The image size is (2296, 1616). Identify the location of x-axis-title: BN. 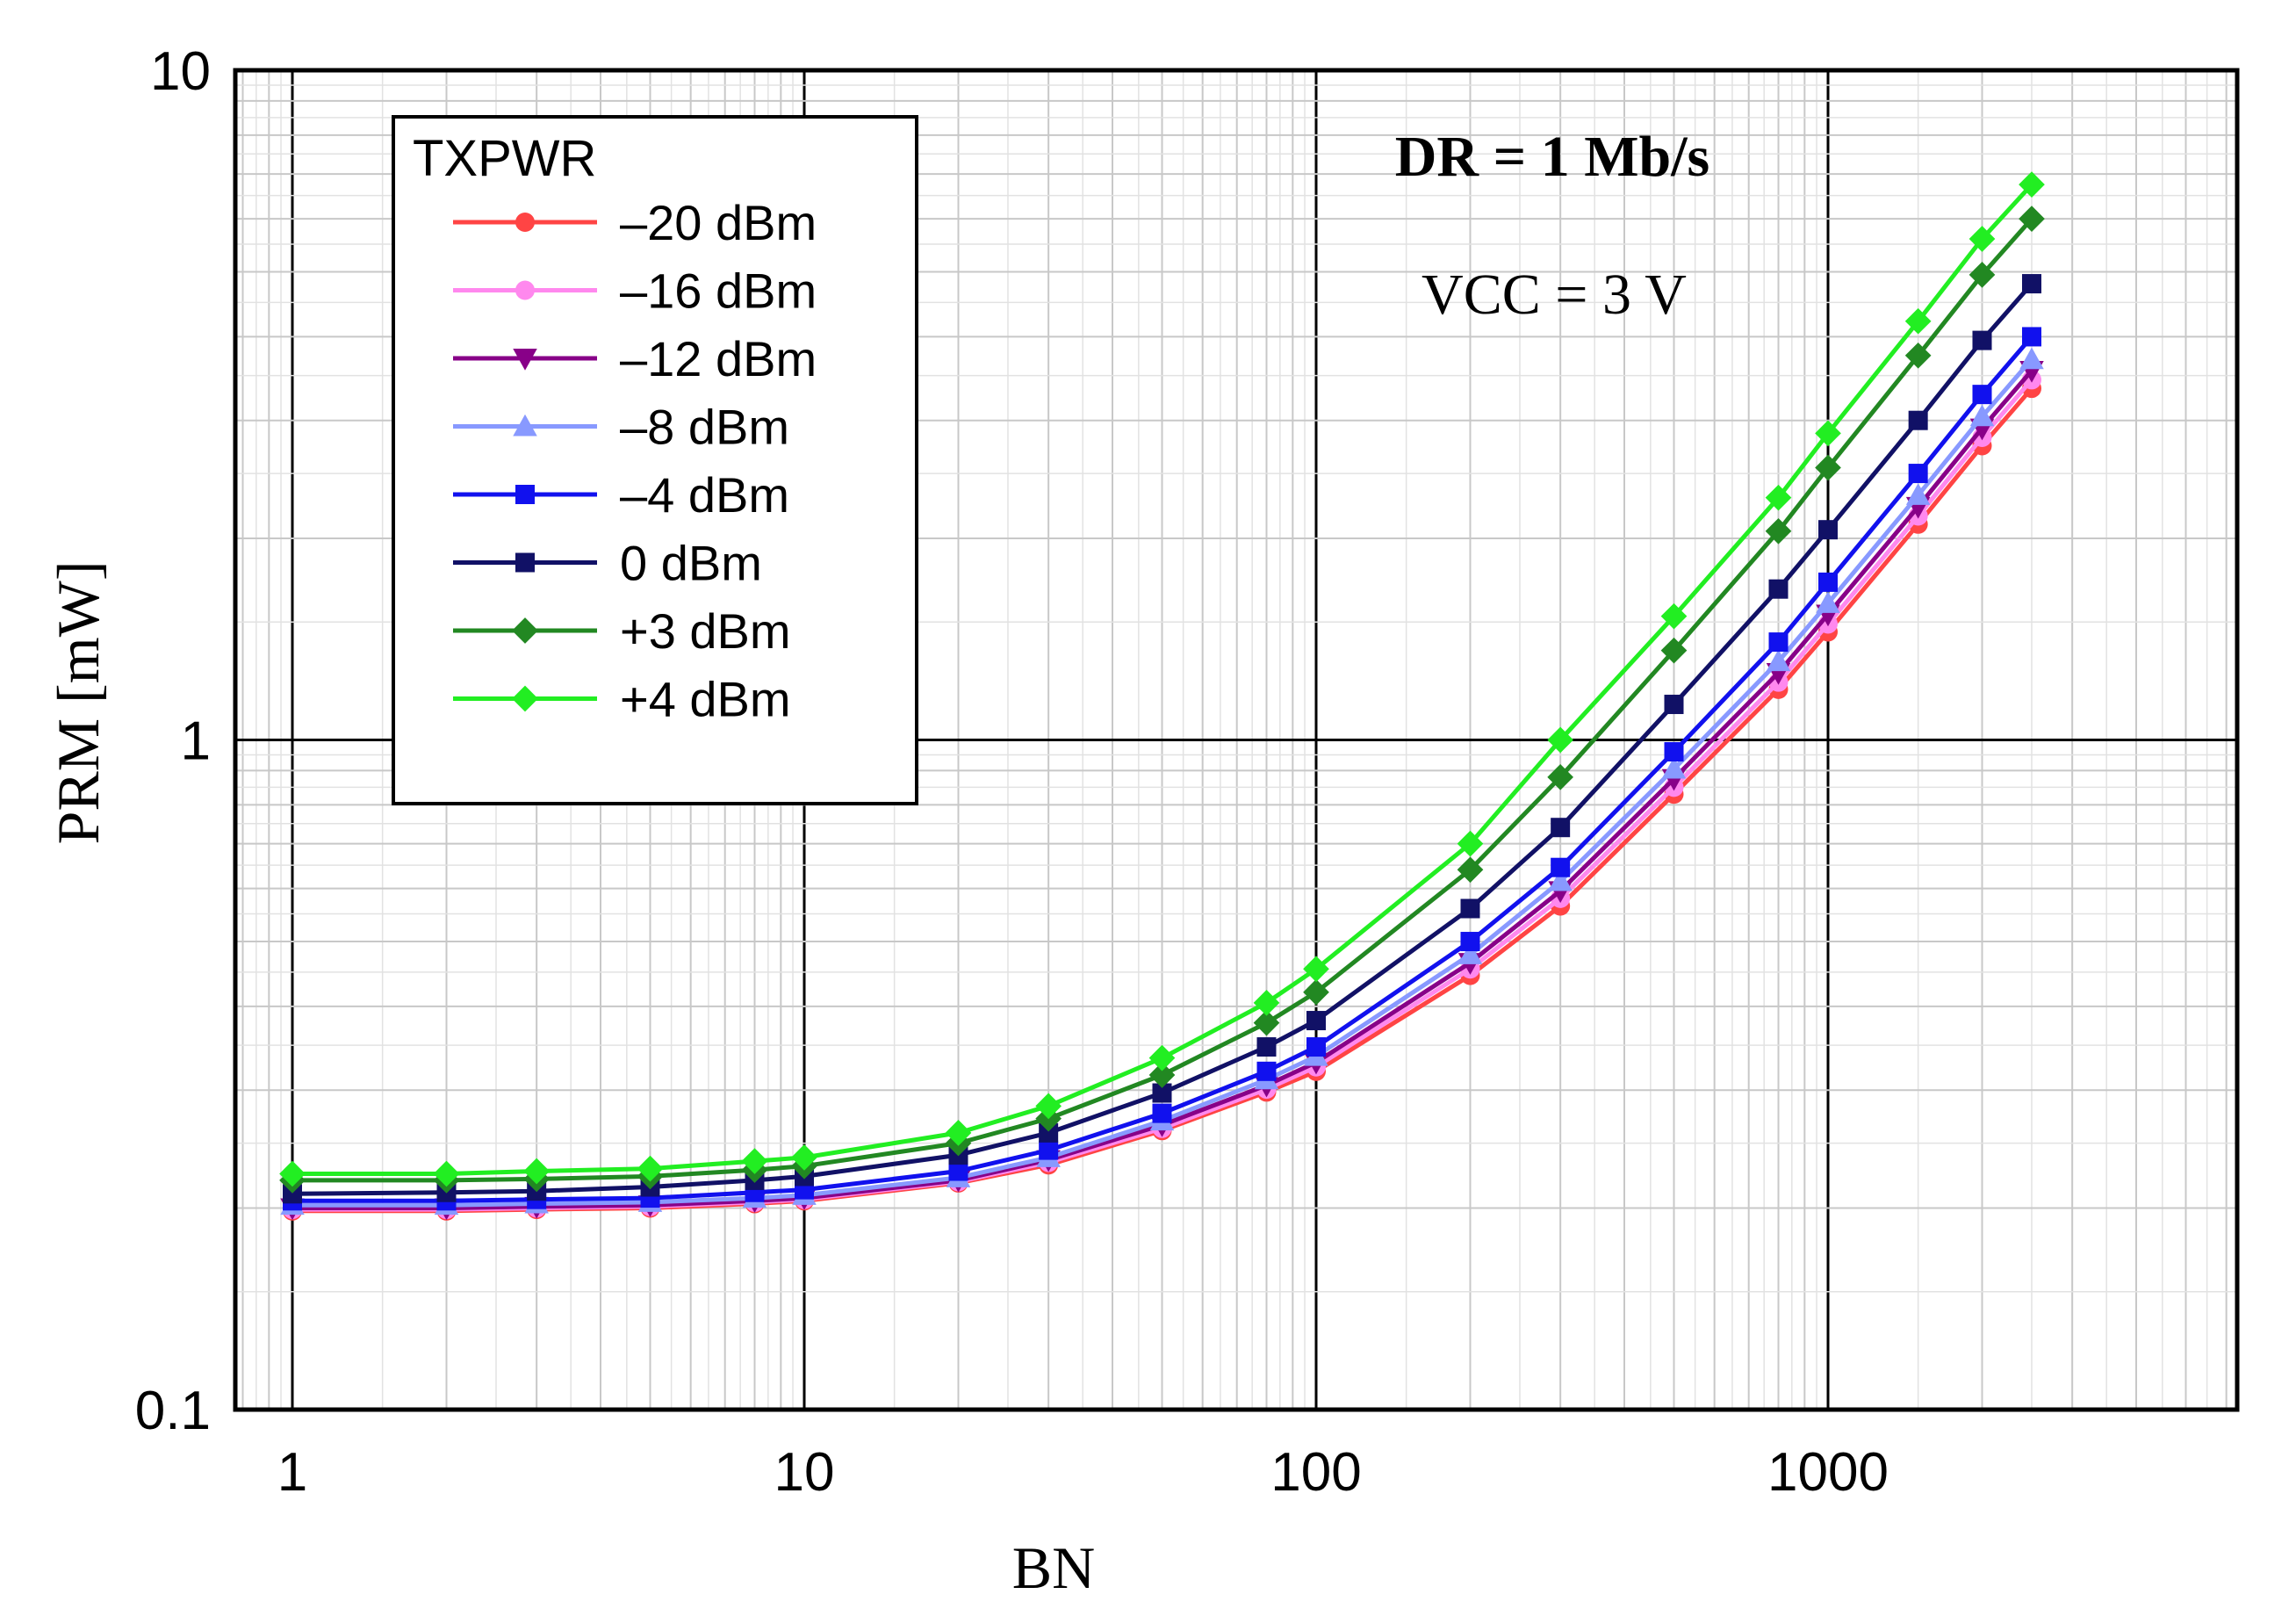
(1053, 1567).